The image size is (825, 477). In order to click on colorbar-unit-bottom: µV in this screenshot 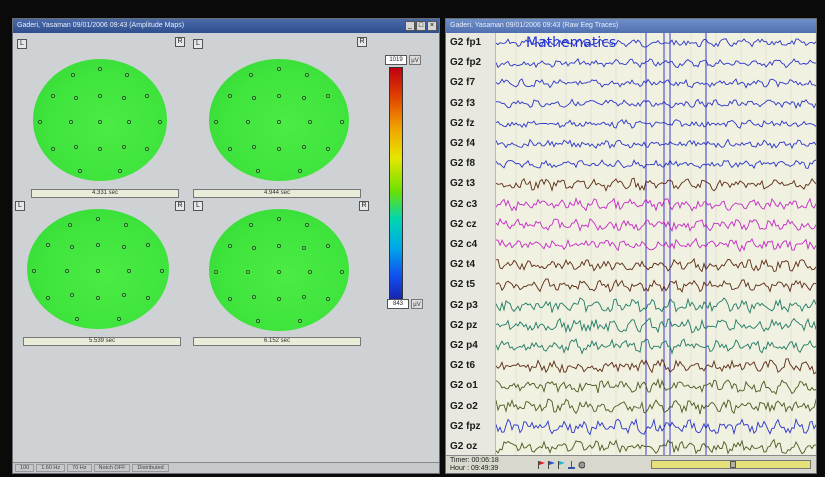, I will do `click(417, 304)`.